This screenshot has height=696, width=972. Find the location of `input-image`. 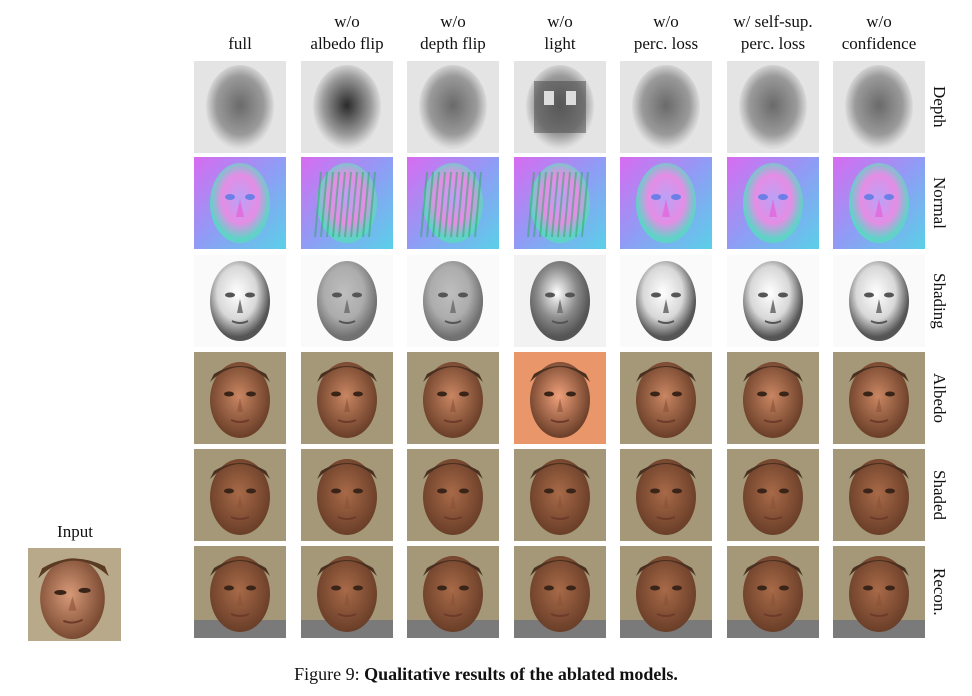

input-image is located at coordinates (74, 594).